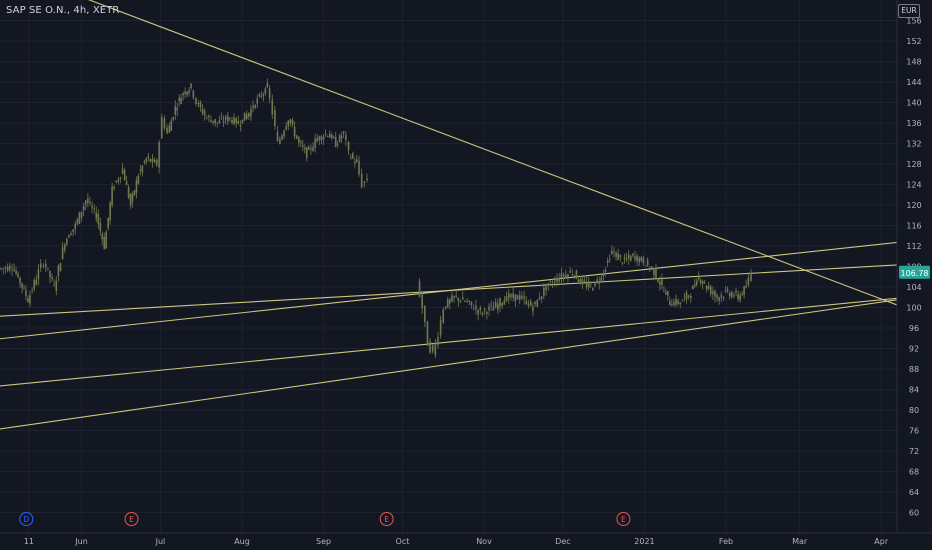  I want to click on event-marker-circle, so click(386, 519).